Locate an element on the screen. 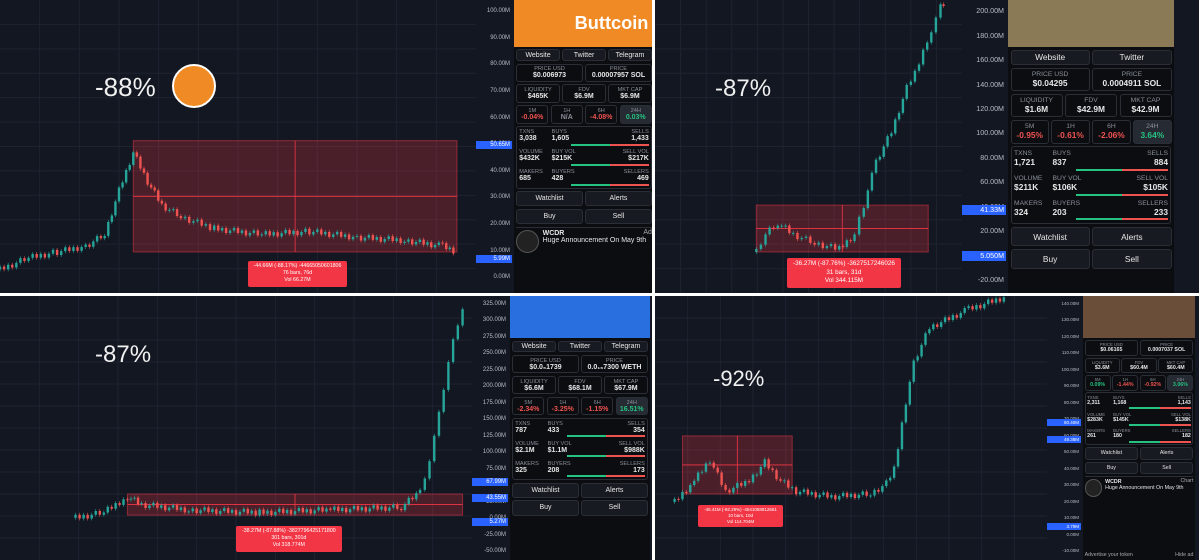  price-row: PRICE USD $0.006973 PRICE 0.00007957 SOL is located at coordinates (584, 73).